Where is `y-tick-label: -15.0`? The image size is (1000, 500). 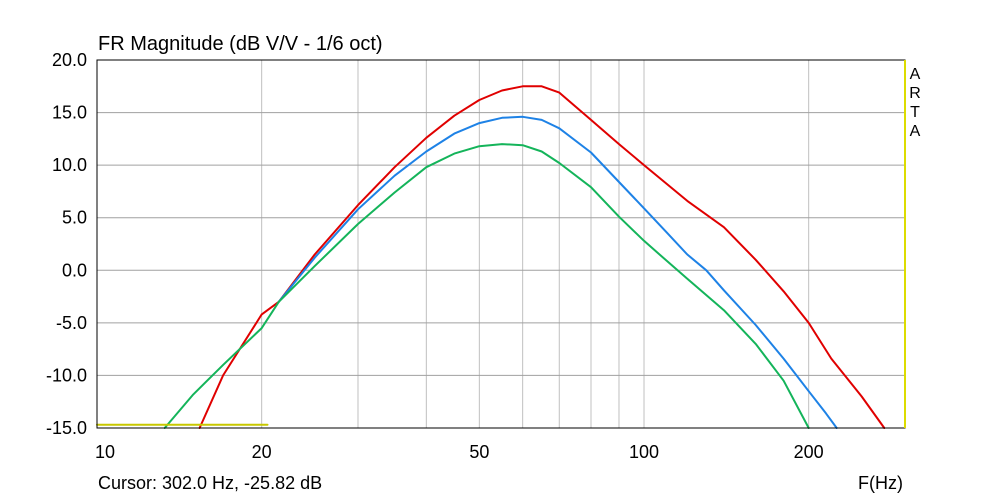
y-tick-label: -15.0 is located at coordinates (66, 428).